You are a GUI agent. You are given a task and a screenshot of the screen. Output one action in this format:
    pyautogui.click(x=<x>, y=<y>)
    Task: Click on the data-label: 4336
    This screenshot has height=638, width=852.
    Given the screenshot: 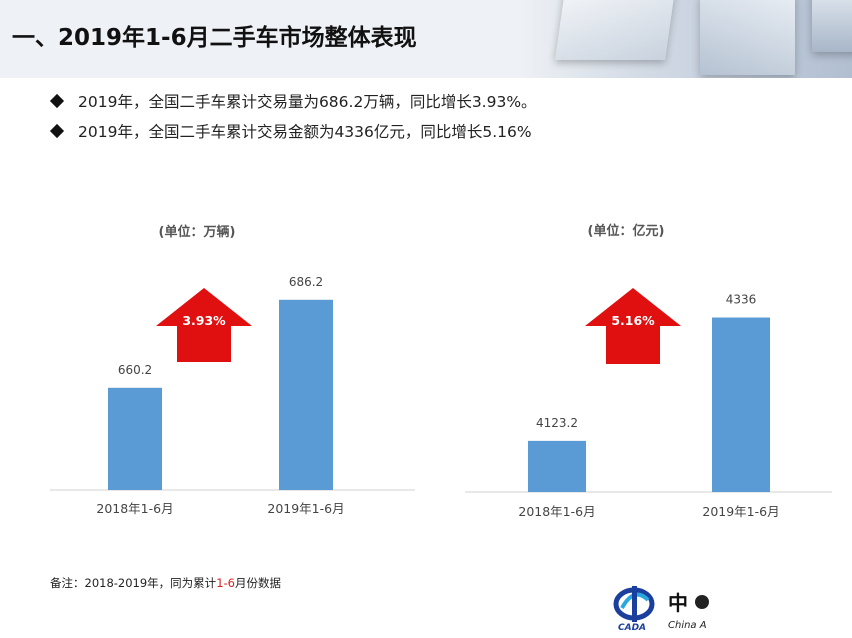 What is the action you would take?
    pyautogui.click(x=741, y=300)
    